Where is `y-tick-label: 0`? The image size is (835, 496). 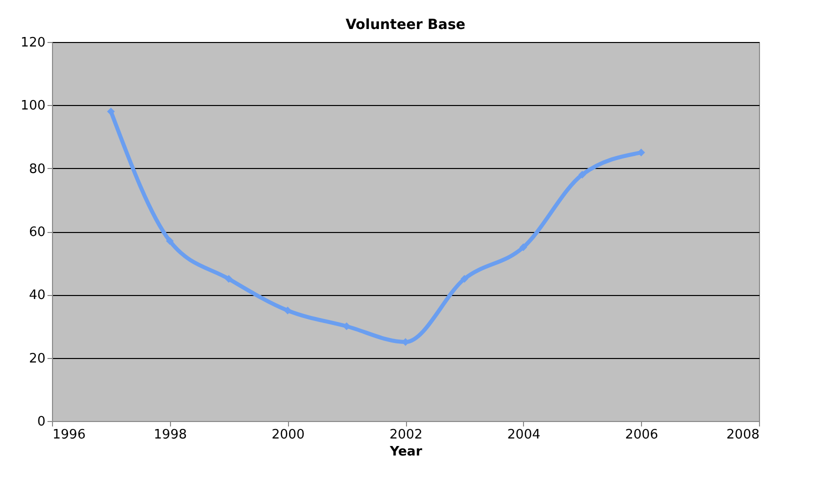 y-tick-label: 0 is located at coordinates (41, 422).